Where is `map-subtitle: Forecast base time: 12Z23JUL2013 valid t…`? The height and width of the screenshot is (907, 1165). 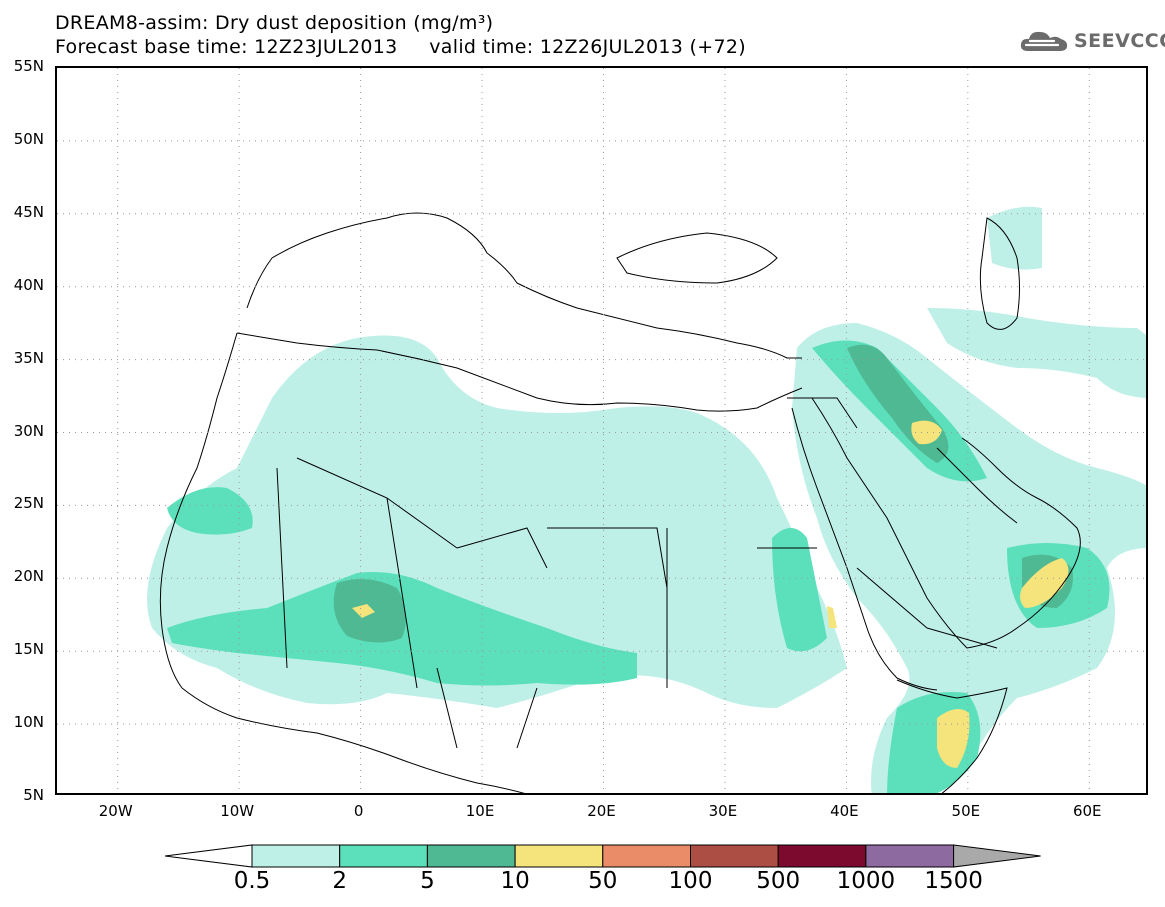
map-subtitle: Forecast base time: 12Z23JUL2013 valid t… is located at coordinates (400, 47).